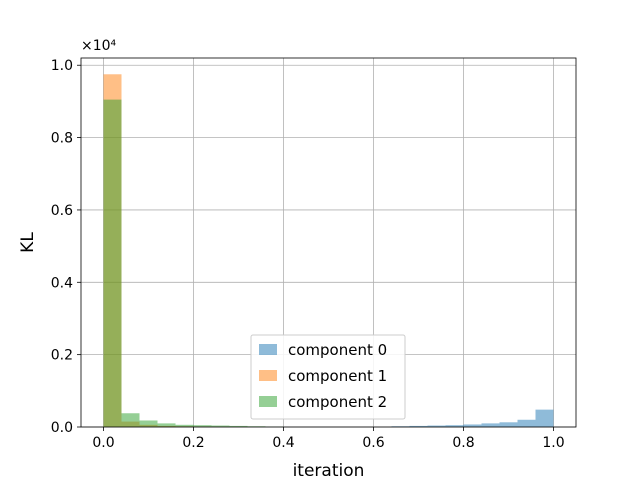 The width and height of the screenshot is (640, 480). Describe the element at coordinates (62, 356) in the screenshot. I see `y-tick-label: 0.2` at that location.